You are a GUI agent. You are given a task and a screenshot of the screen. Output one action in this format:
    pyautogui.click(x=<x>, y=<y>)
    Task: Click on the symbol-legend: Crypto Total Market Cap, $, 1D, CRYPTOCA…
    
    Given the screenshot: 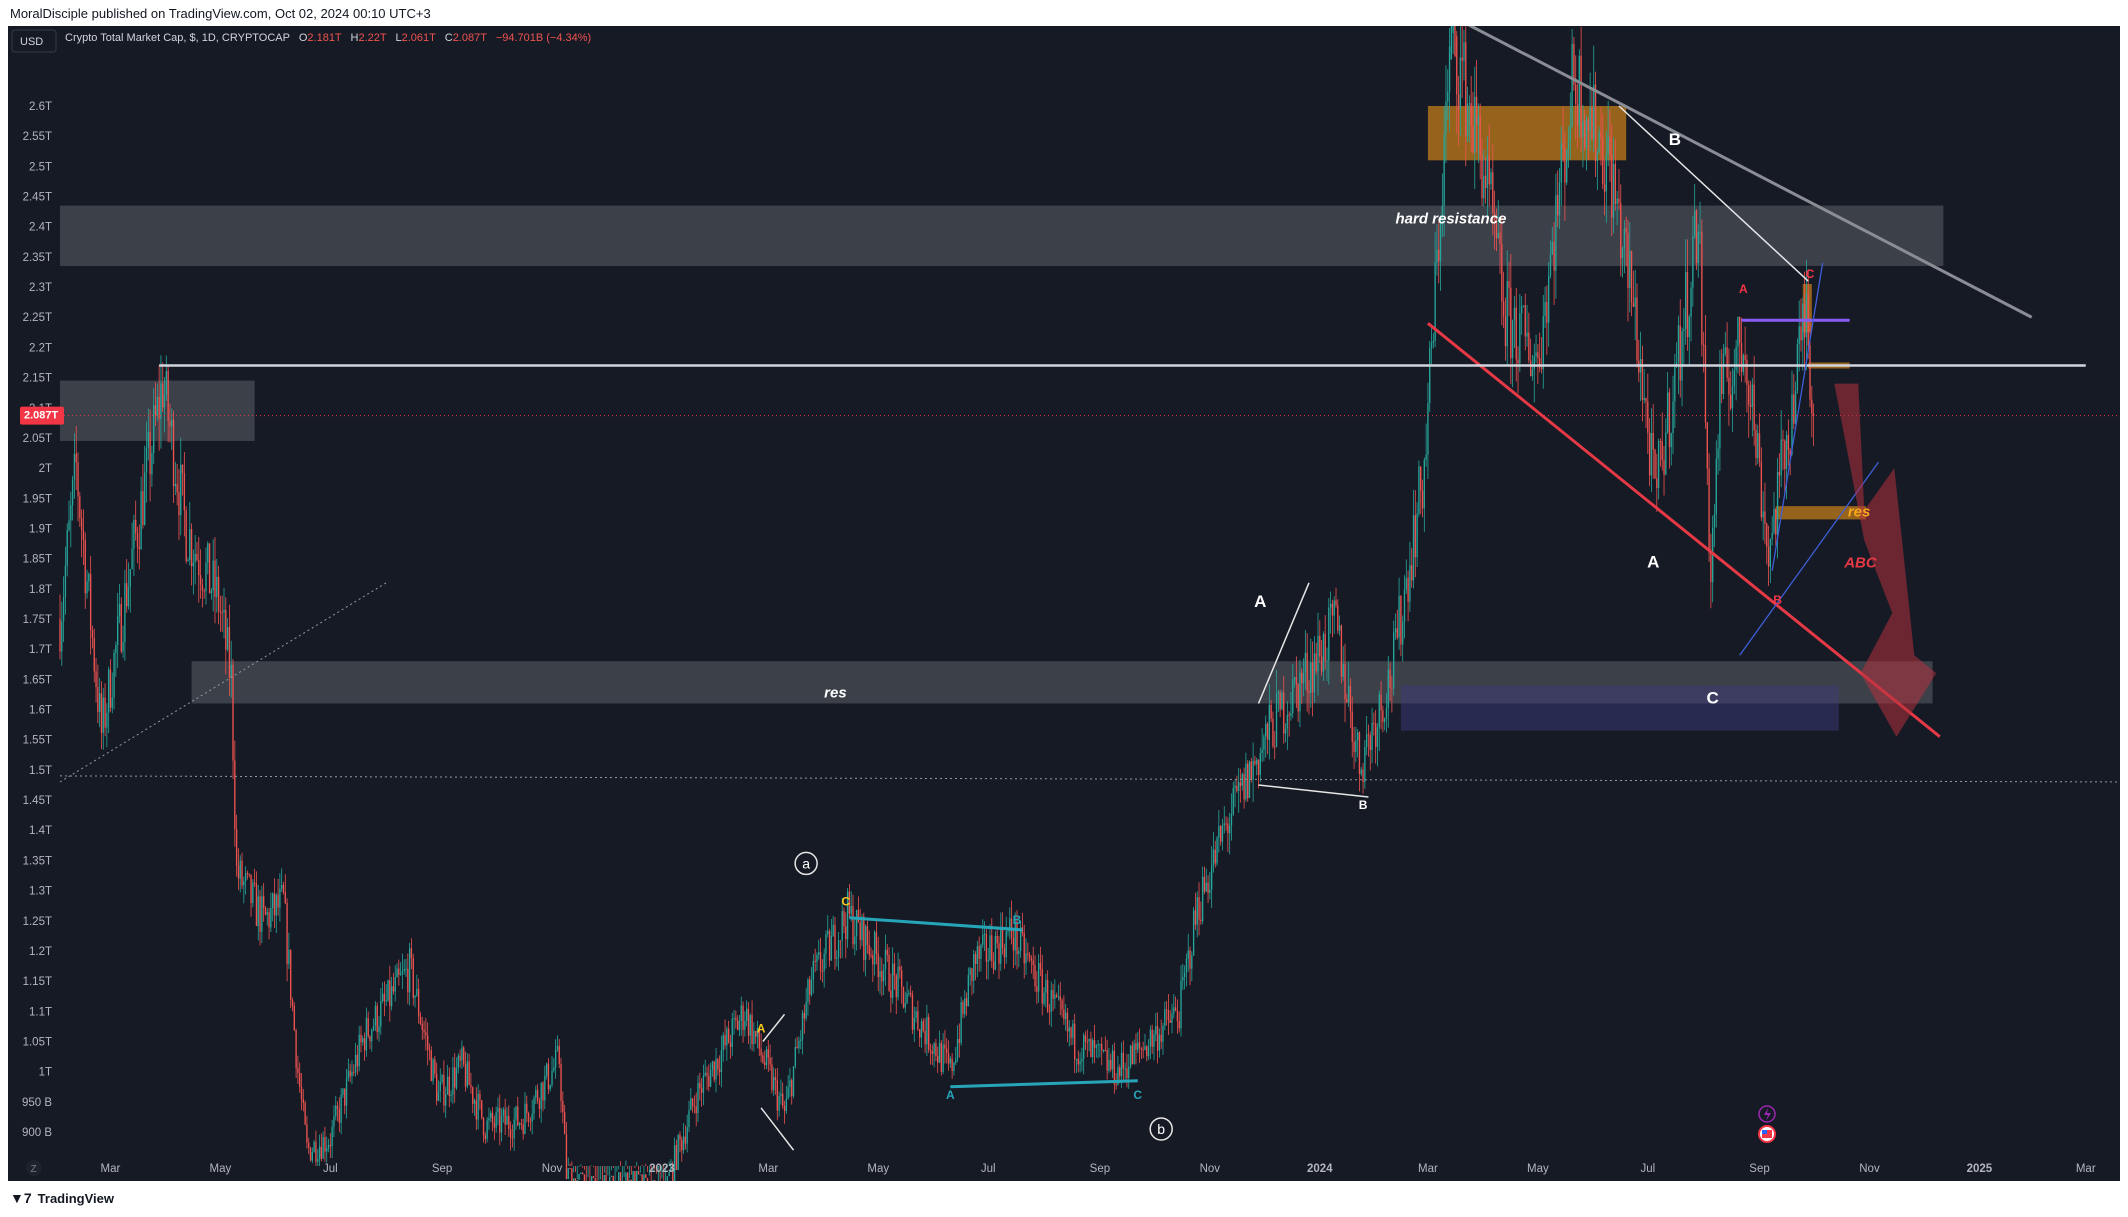 What is the action you would take?
    pyautogui.click(x=328, y=38)
    